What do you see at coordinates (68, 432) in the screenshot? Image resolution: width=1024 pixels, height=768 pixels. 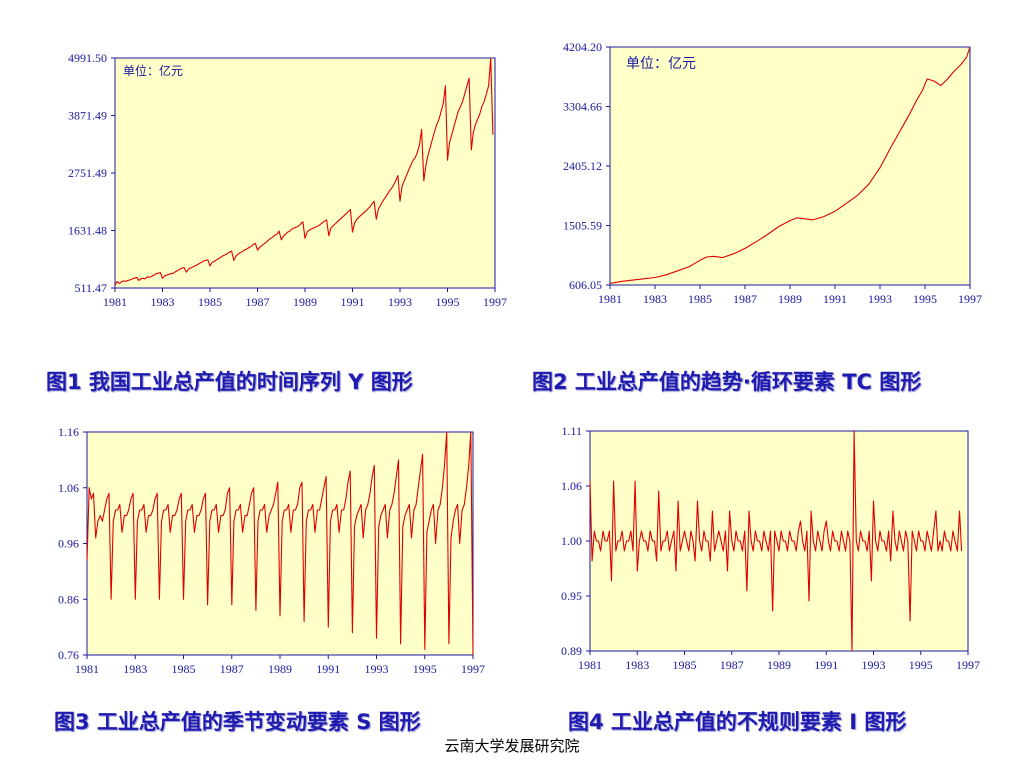 I see `y-tick-label: 1.16` at bounding box center [68, 432].